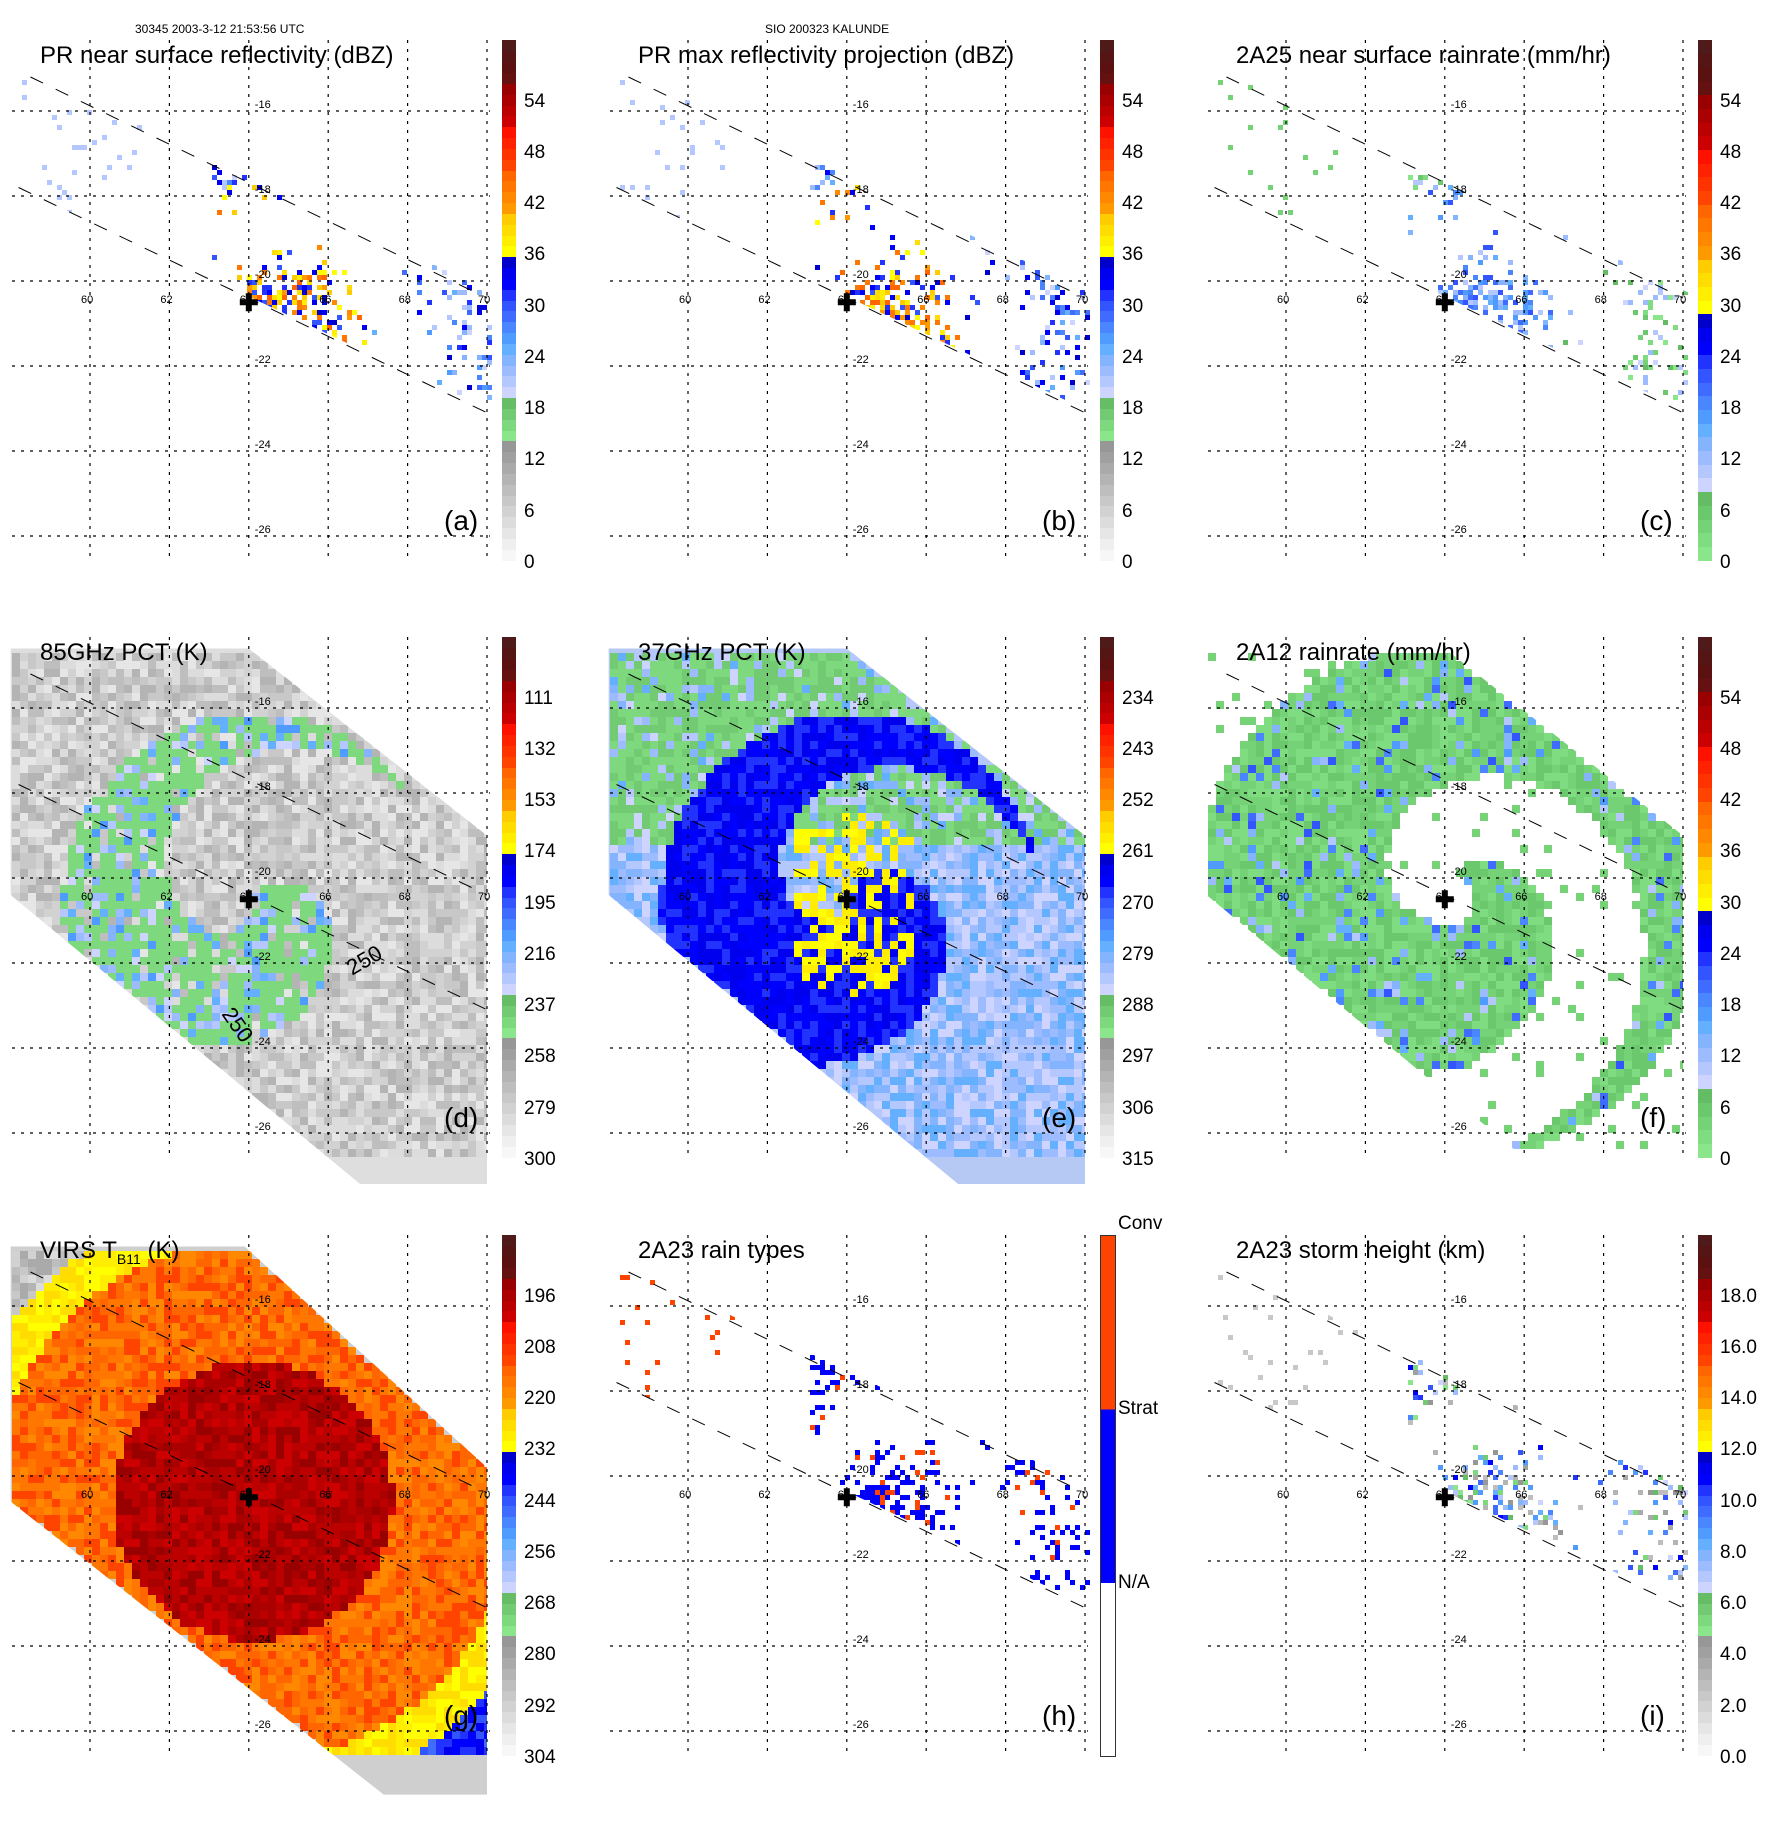 The height and width of the screenshot is (1825, 1771). Describe the element at coordinates (325, 897) in the screenshot. I see `lon-label: 66` at that location.